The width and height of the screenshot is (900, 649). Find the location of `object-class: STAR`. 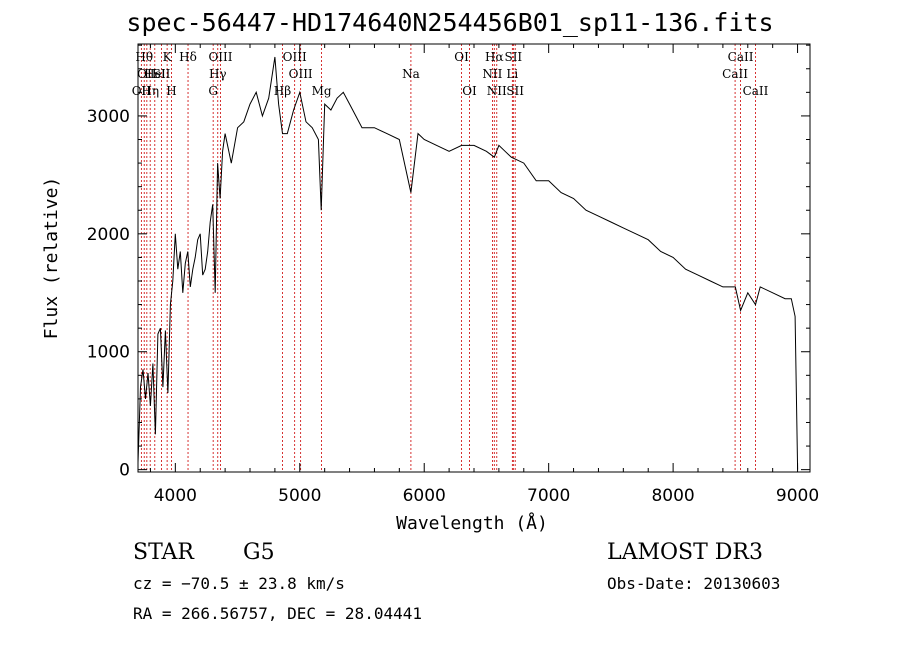

object-class: STAR is located at coordinates (163, 552).